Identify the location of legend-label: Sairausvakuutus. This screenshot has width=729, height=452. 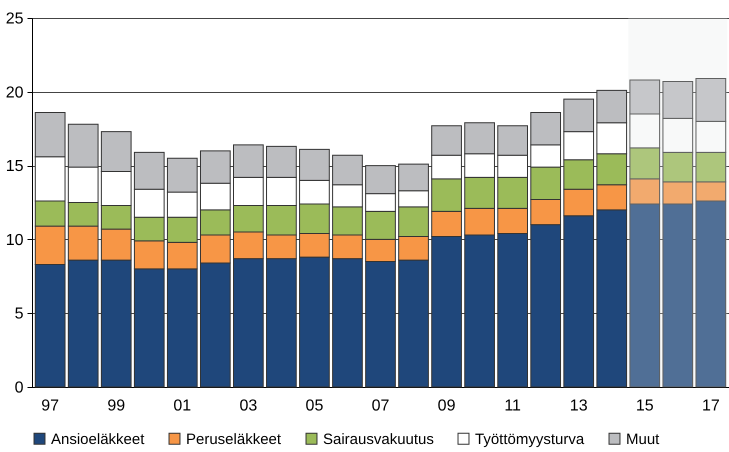
(378, 439).